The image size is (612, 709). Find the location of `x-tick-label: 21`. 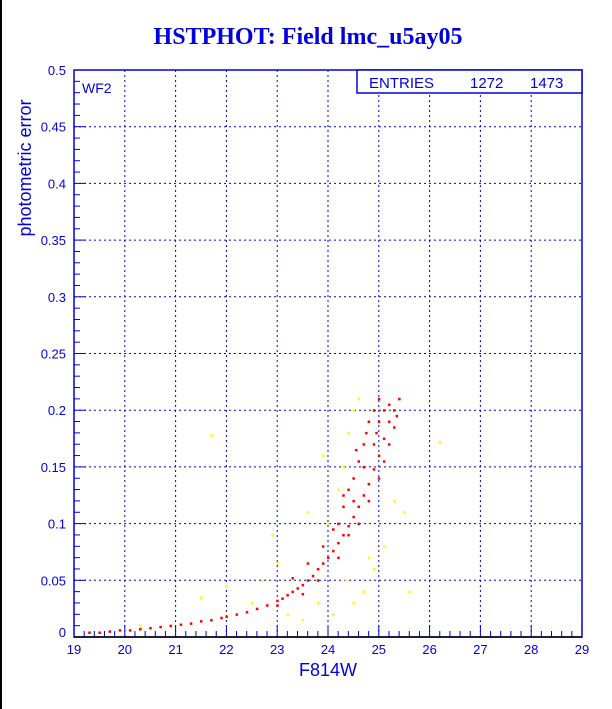

x-tick-label: 21 is located at coordinates (175, 649).